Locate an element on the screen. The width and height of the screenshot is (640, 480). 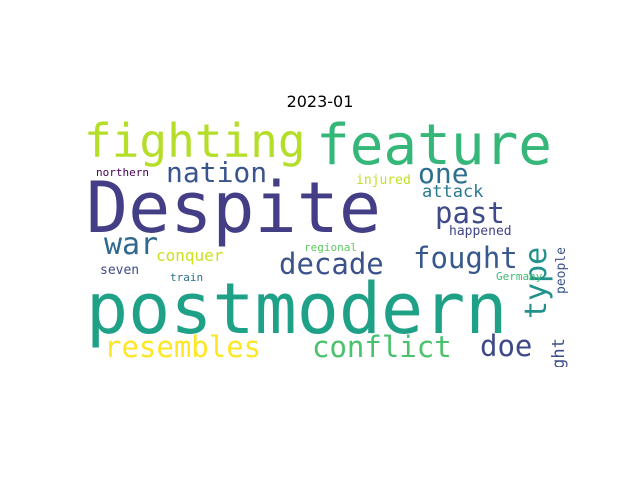
word-nation: nation is located at coordinates (217, 172).